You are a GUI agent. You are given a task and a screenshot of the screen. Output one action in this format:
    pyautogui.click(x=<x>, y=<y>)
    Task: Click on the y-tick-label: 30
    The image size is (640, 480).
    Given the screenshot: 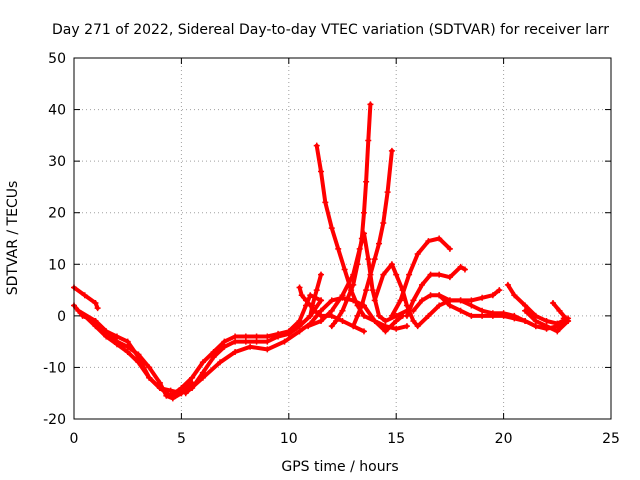 What is the action you would take?
    pyautogui.click(x=57, y=162)
    